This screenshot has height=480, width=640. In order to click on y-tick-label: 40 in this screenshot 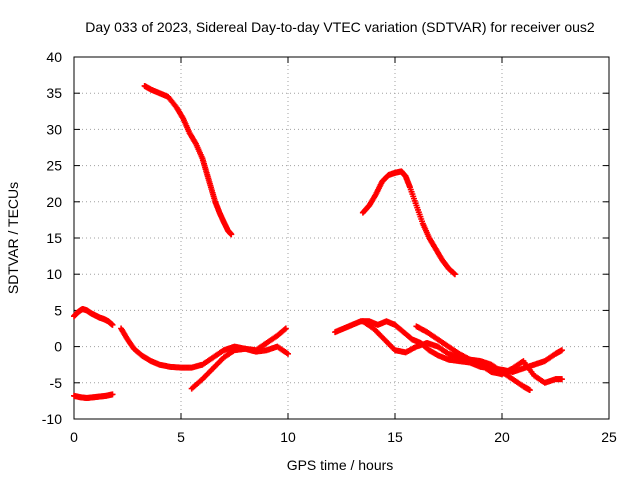, I will do `click(54, 57)`.